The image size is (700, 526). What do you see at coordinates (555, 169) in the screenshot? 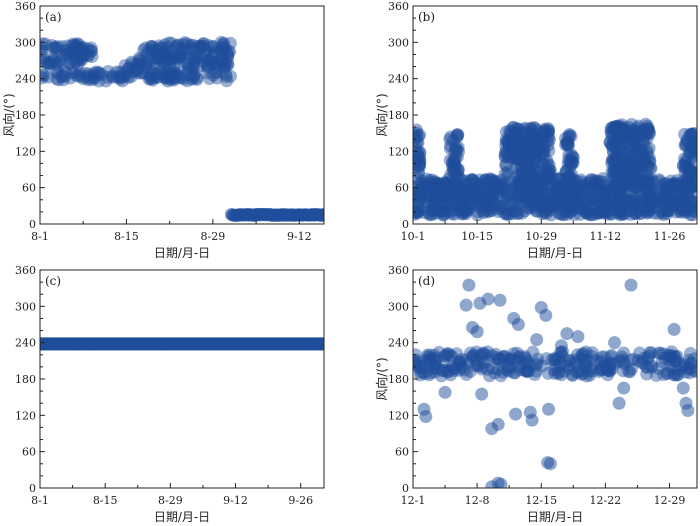
I see `markers-panel-b` at bounding box center [555, 169].